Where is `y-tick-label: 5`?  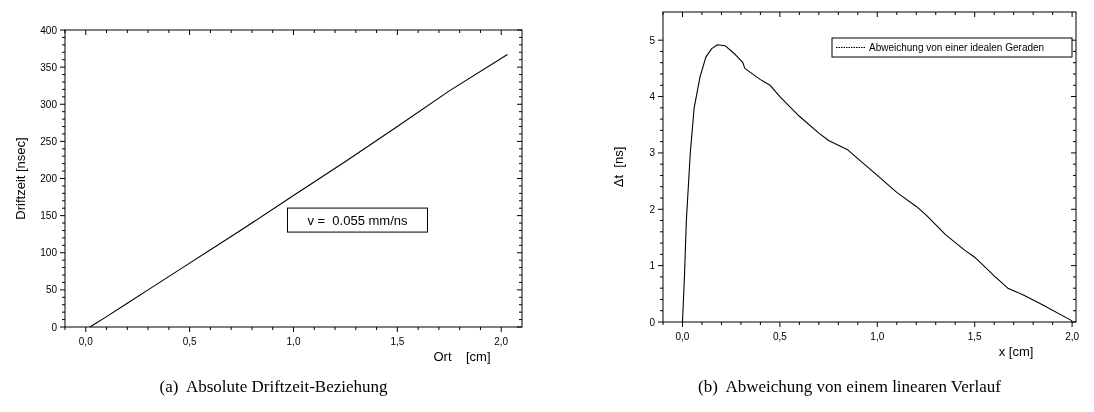 y-tick-label: 5 is located at coordinates (652, 40).